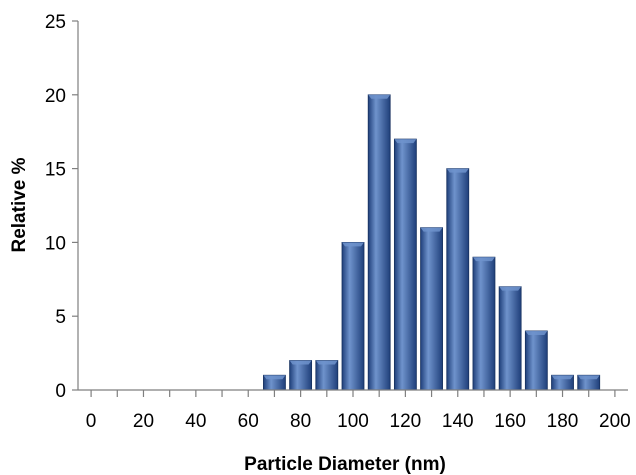  Describe the element at coordinates (458, 421) in the screenshot. I see `x-tick-label: 140` at that location.